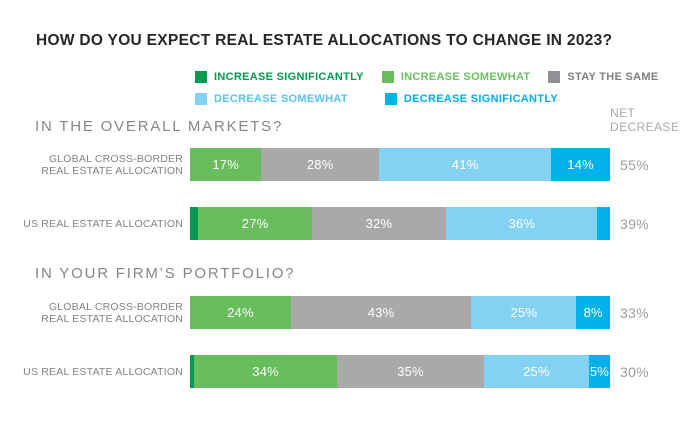 The image size is (700, 436). I want to click on section-header-in-the-overall-markets: IN THE OVERALL MARKETS?, so click(159, 126).